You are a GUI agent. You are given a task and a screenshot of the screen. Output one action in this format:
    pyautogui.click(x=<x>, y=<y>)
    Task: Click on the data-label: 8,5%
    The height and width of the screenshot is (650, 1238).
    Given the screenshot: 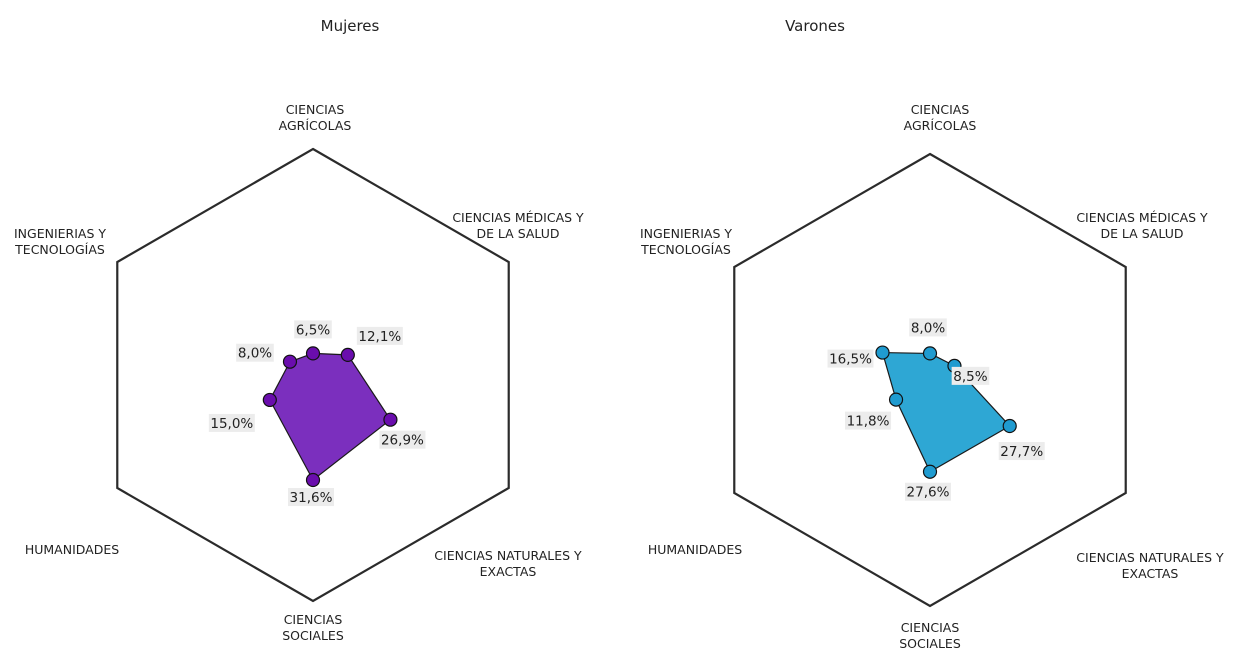 What is the action you would take?
    pyautogui.click(x=970, y=377)
    